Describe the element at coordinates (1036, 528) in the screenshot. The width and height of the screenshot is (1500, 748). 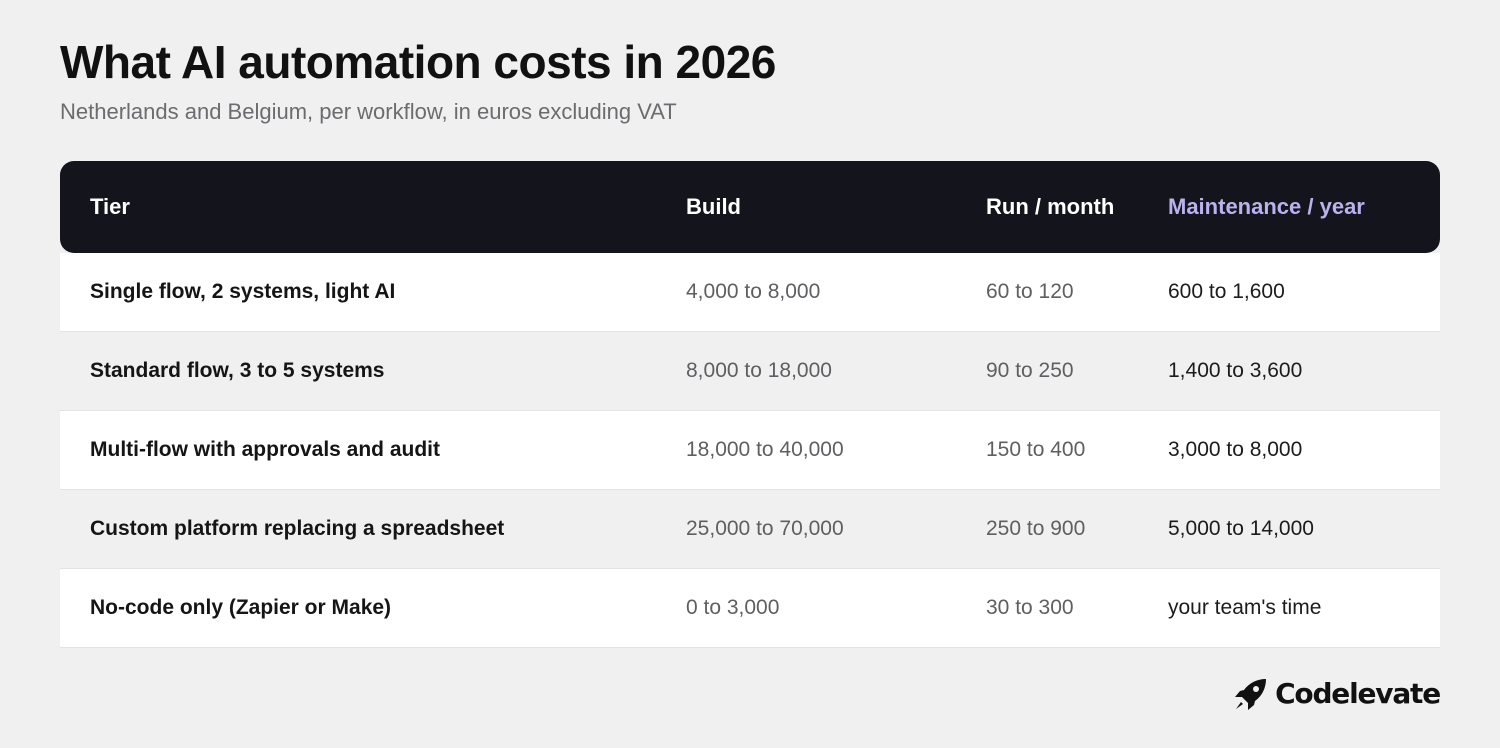
I see `run-cell: 250 to 900` at that location.